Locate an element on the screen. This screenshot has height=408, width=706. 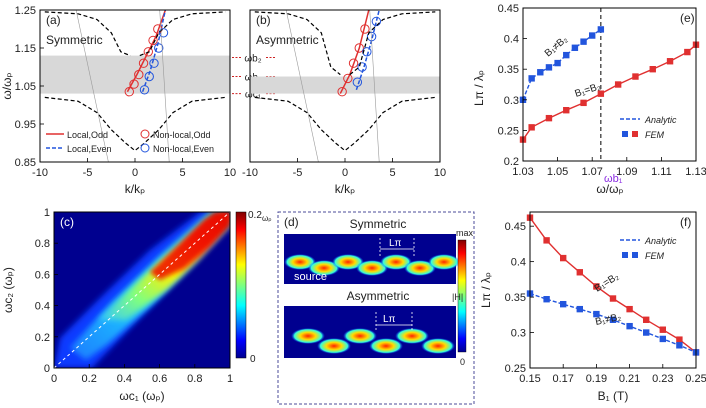
legend-nonlocal-odd-swatch is located at coordinates (145, 134).